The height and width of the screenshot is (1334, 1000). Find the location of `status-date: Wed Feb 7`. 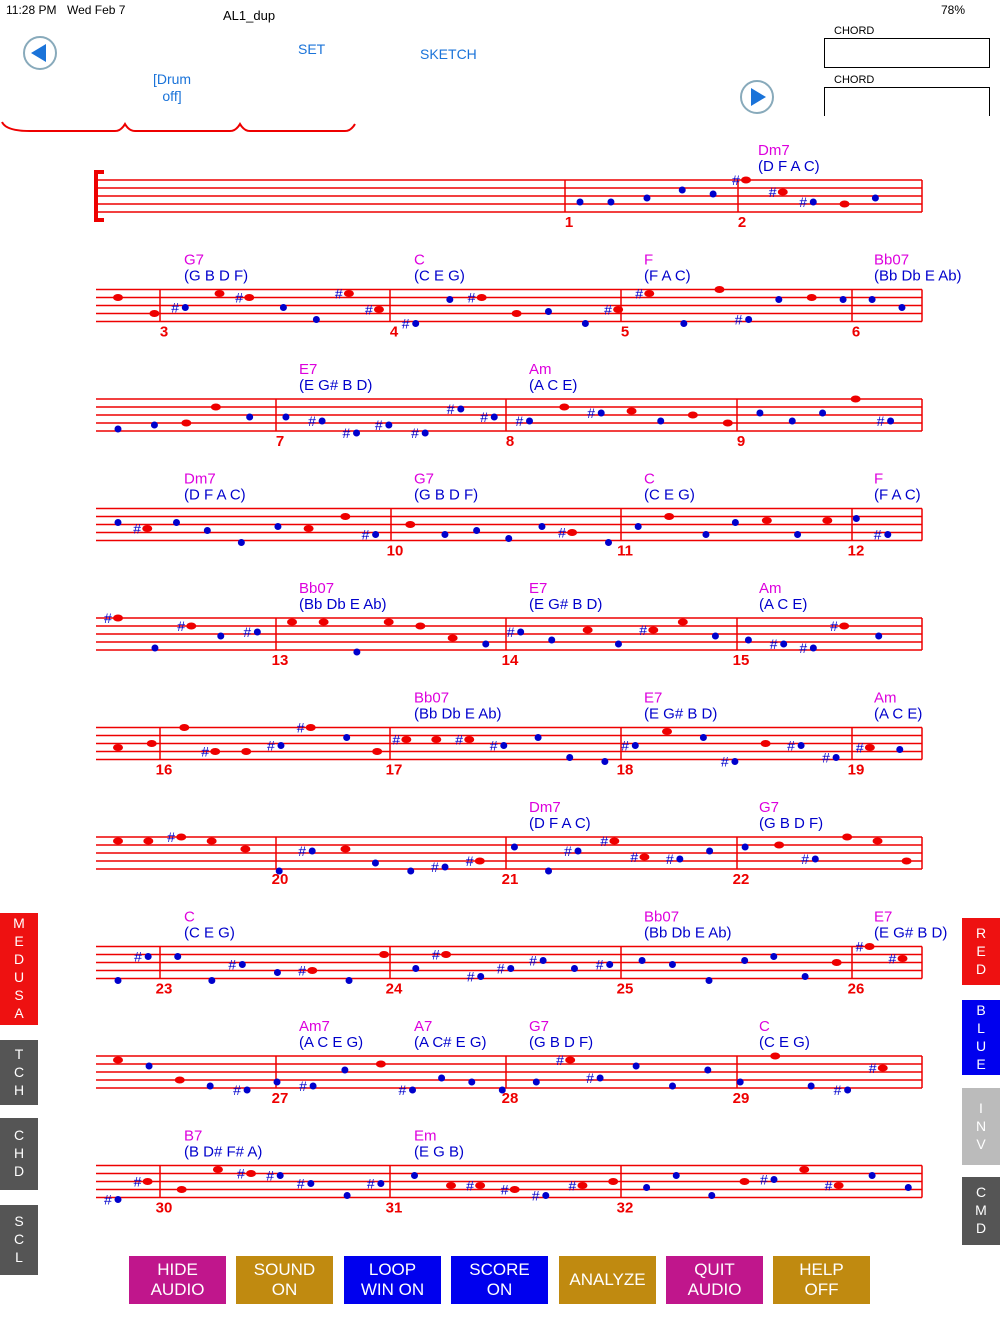

status-date: Wed Feb 7 is located at coordinates (96, 10).